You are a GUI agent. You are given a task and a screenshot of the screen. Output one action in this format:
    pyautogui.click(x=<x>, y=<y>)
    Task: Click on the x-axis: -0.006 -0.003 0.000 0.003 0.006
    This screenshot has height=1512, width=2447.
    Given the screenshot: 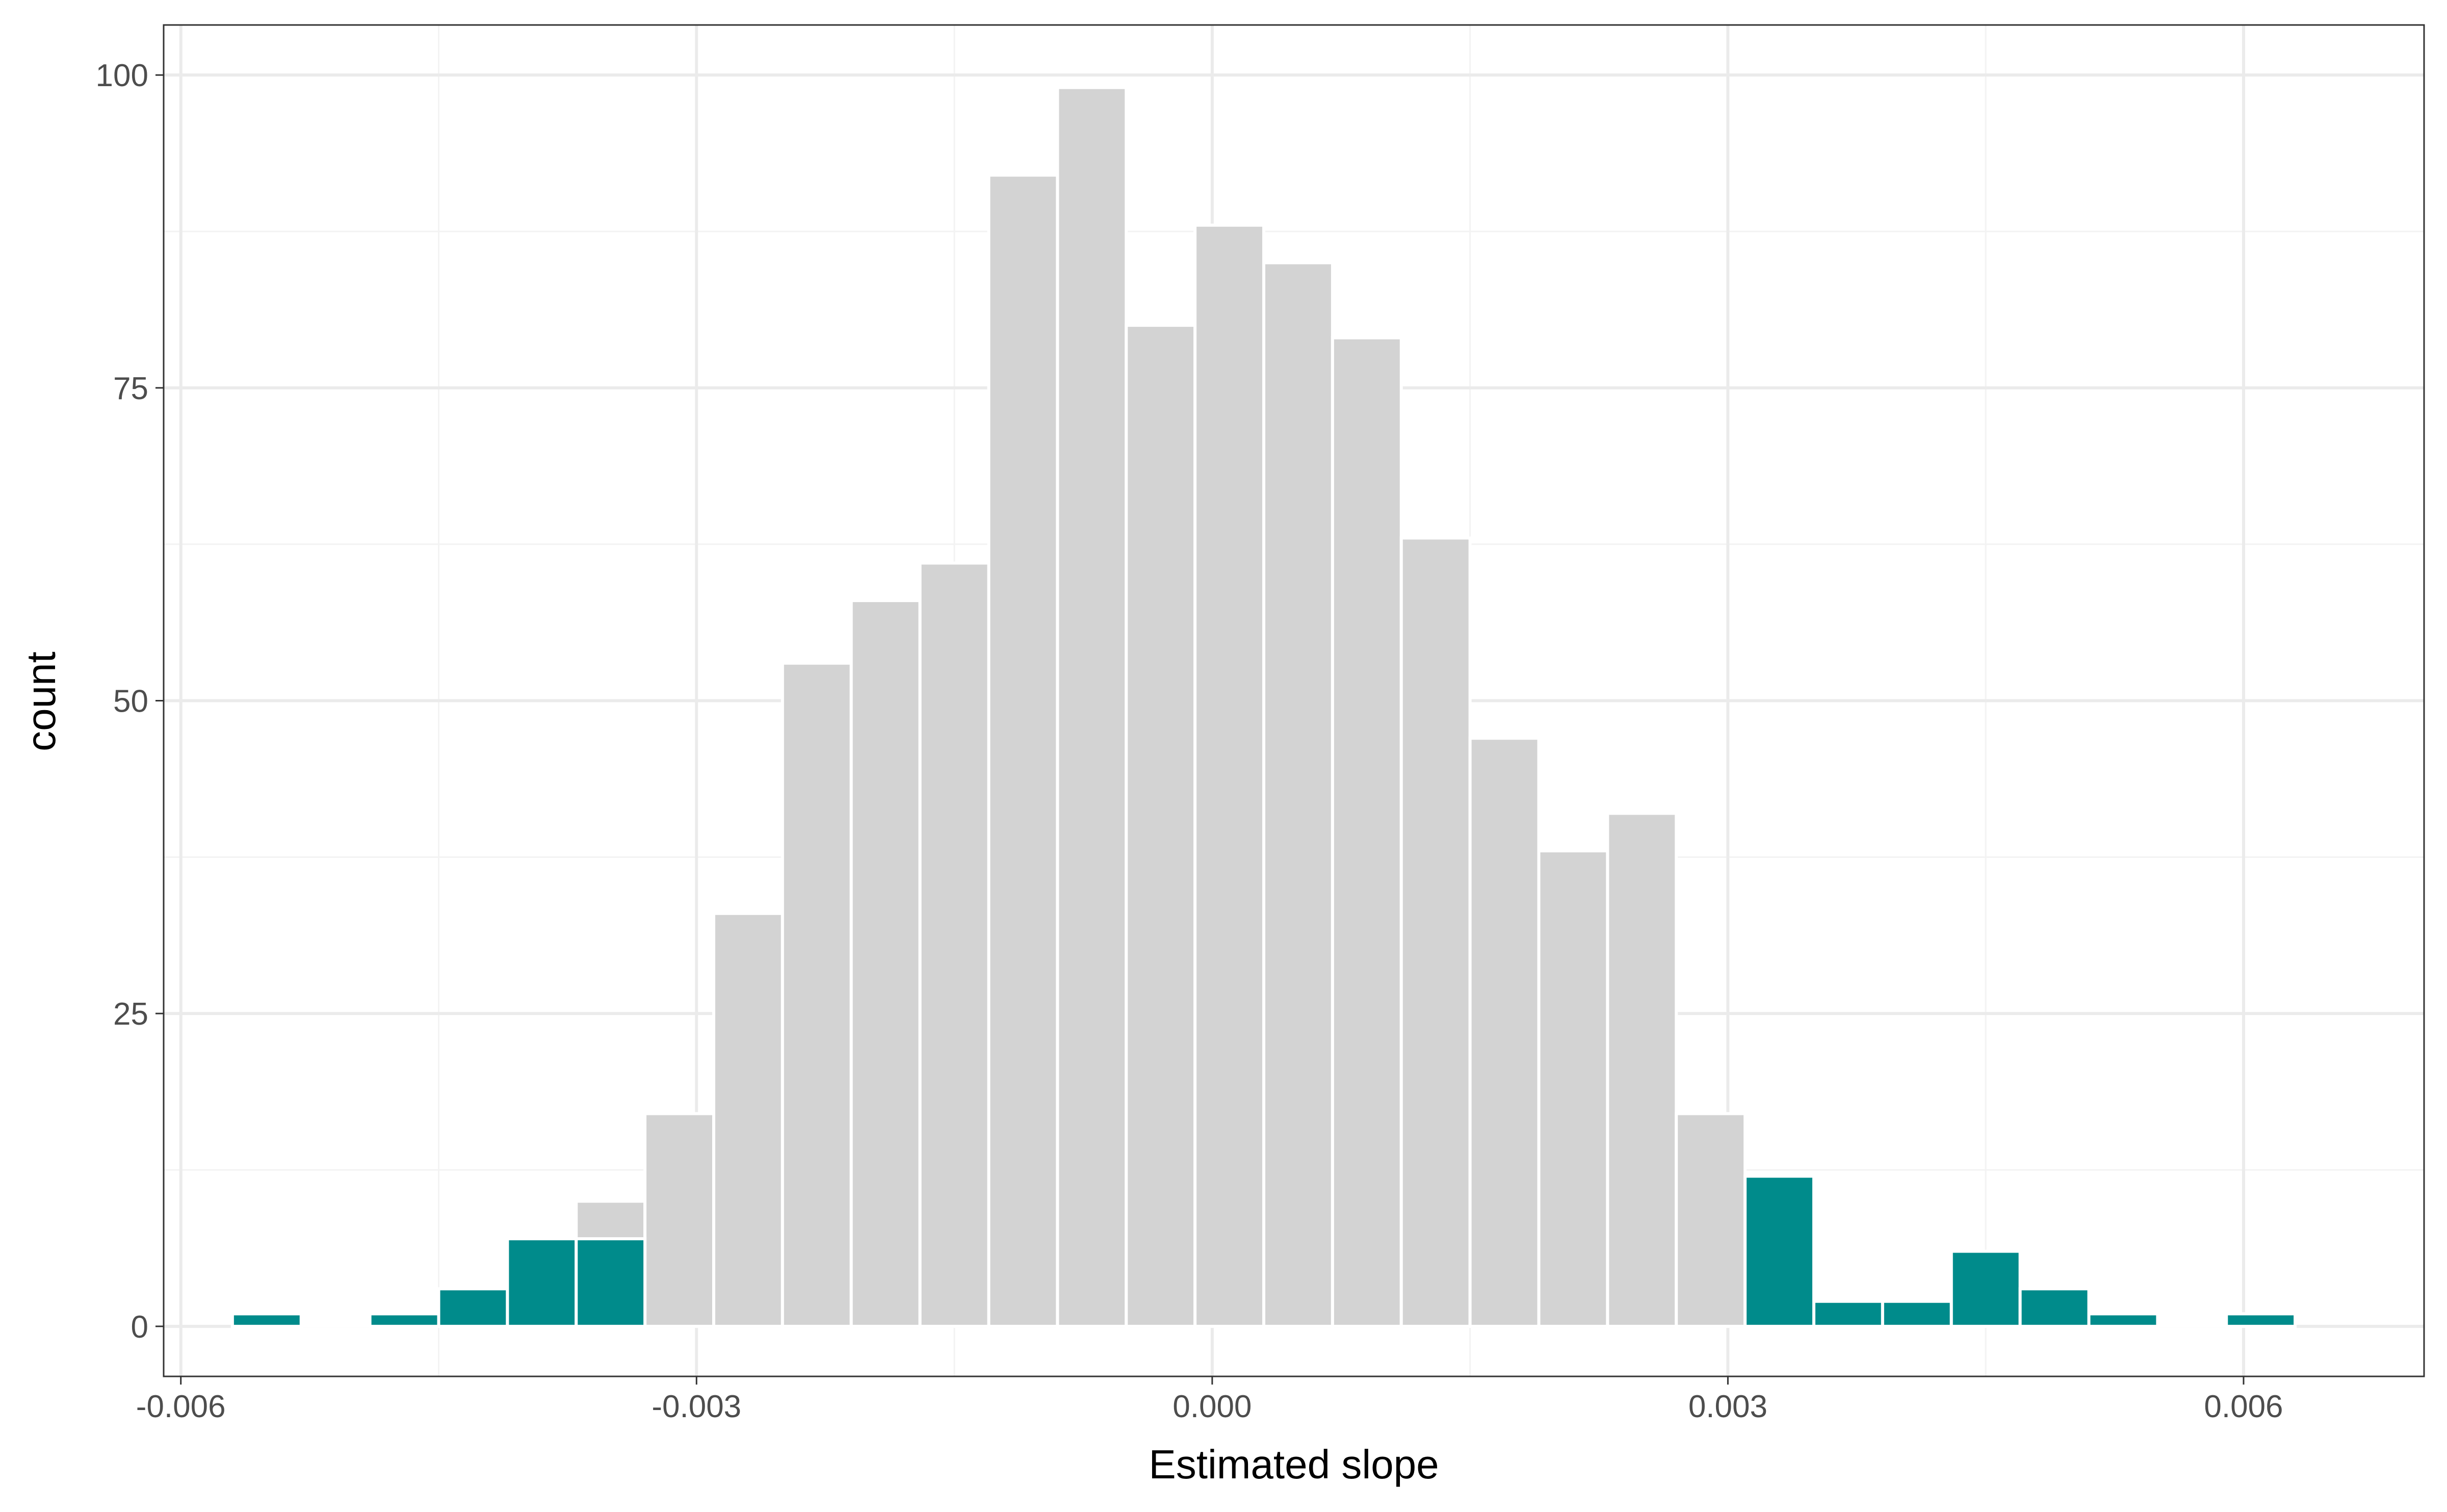 What is the action you would take?
    pyautogui.click(x=1209, y=1400)
    